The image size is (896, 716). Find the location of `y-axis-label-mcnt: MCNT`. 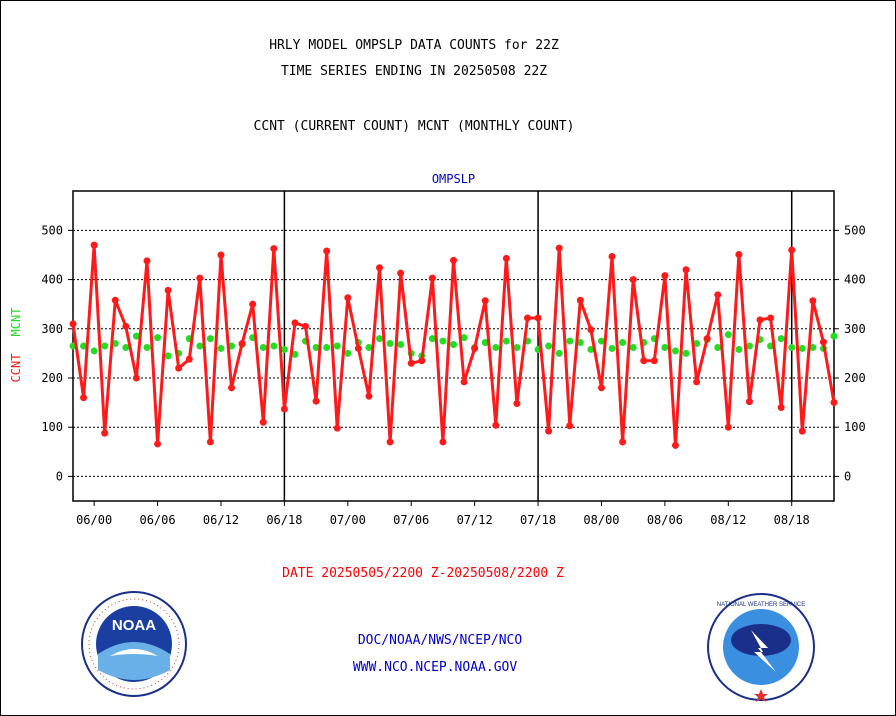

y-axis-label-mcnt: MCNT is located at coordinates (16, 322).